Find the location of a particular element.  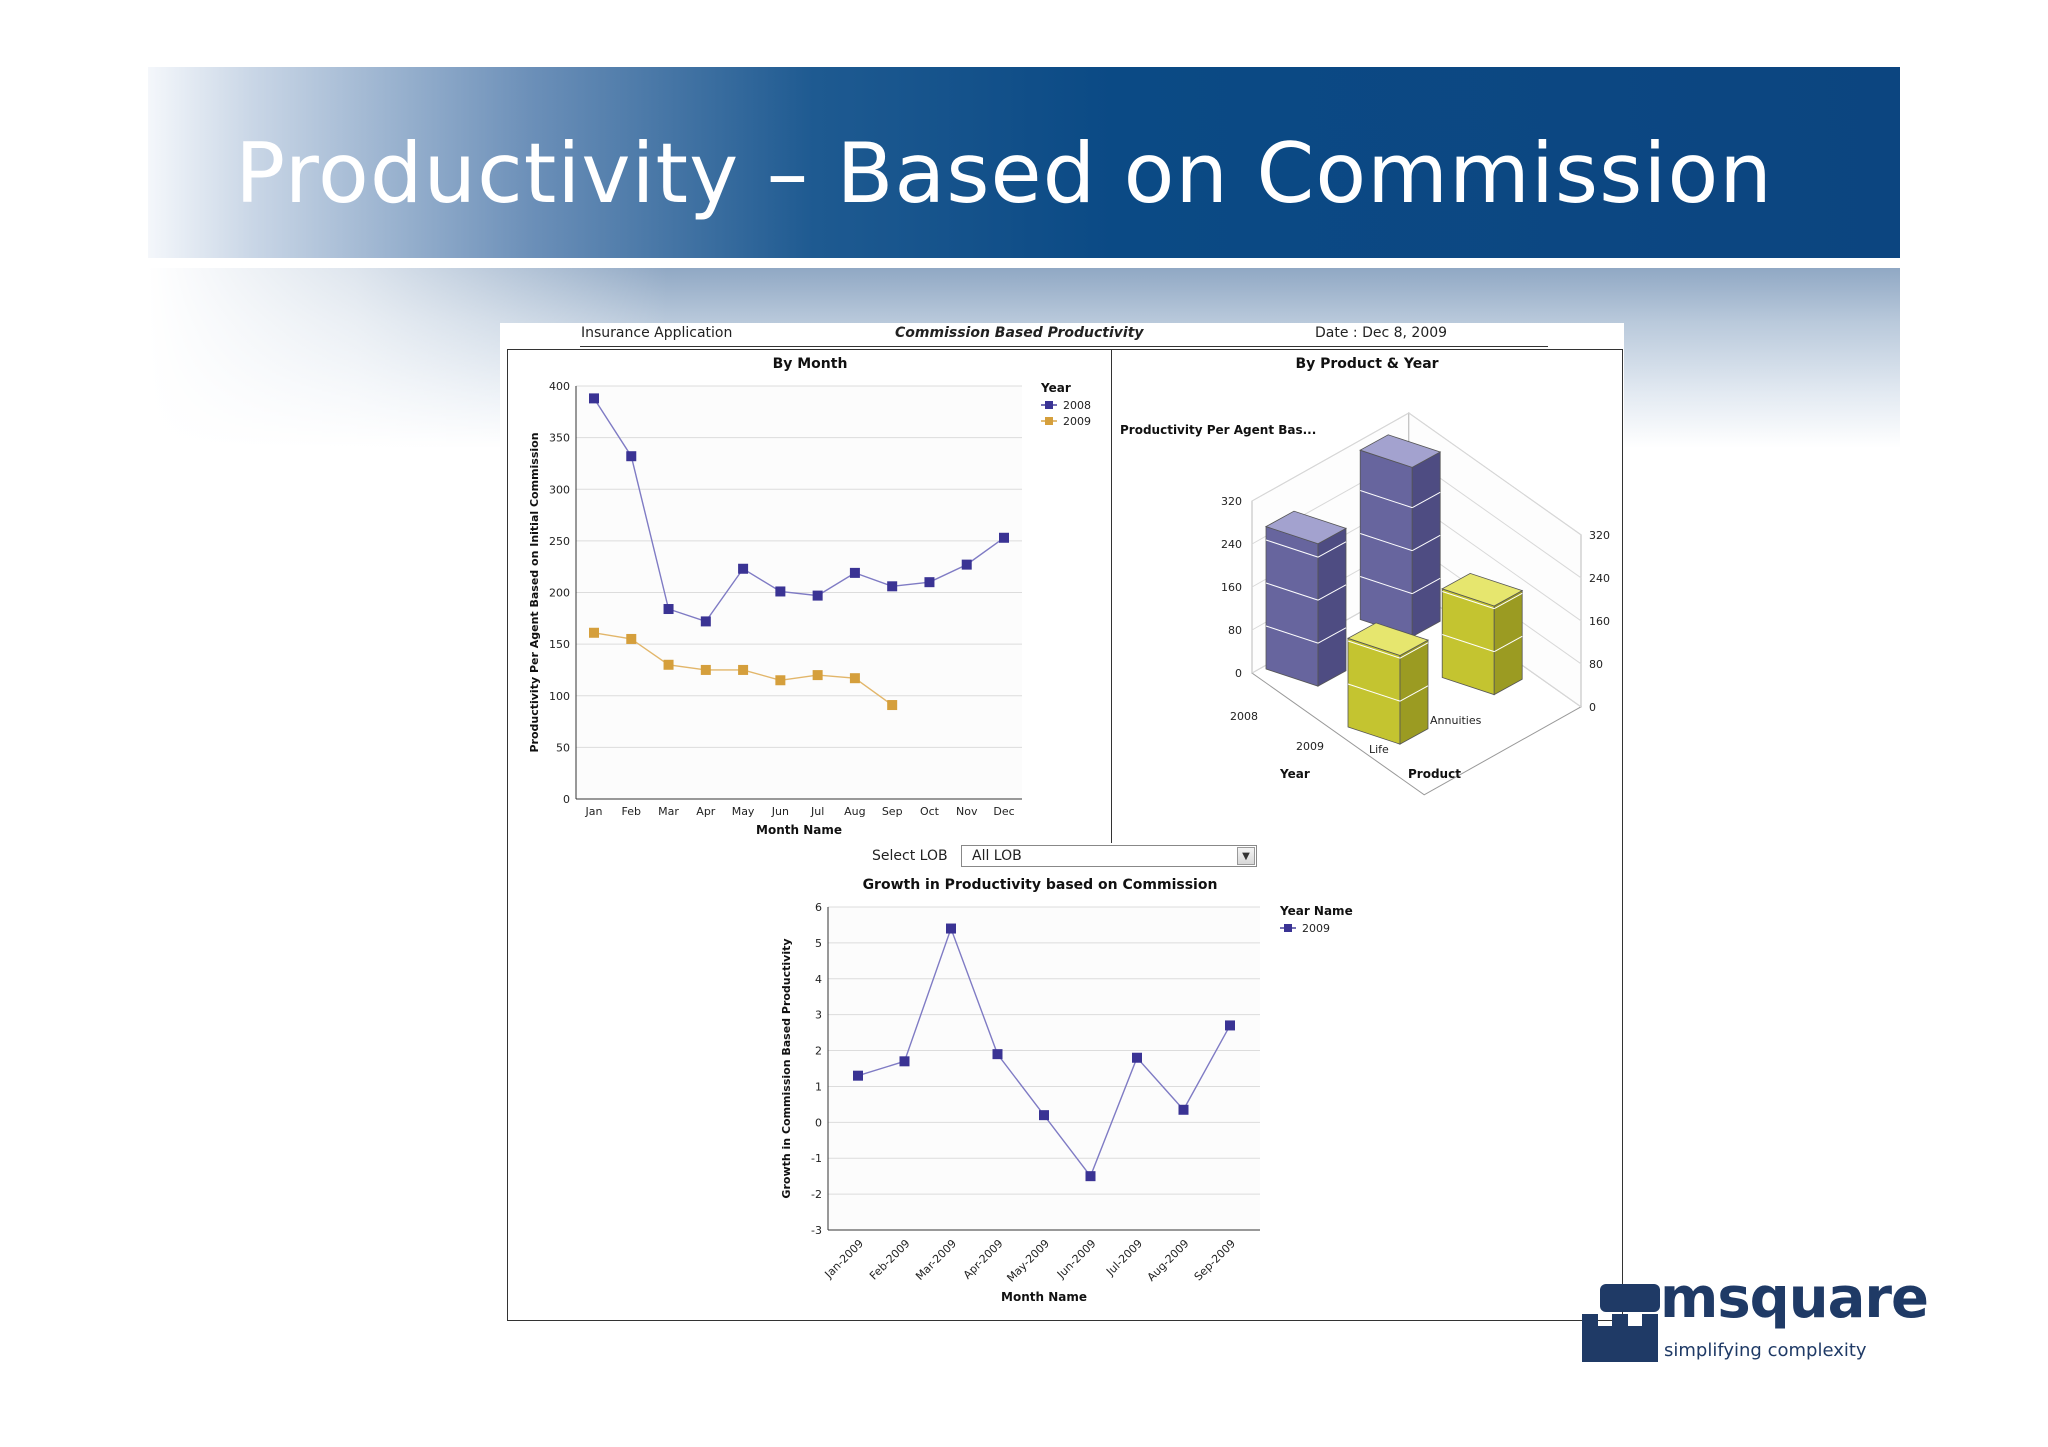

x-tick-label: 2009 is located at coordinates (1310, 746).